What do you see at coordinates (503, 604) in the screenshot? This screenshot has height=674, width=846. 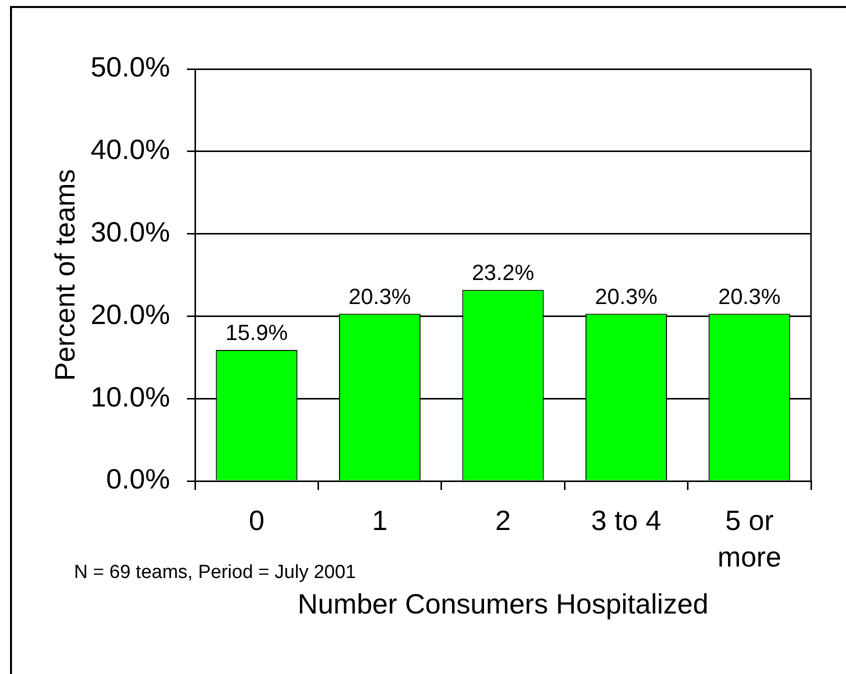 I see `x-axis-title: Number Consumers Hospitalized` at bounding box center [503, 604].